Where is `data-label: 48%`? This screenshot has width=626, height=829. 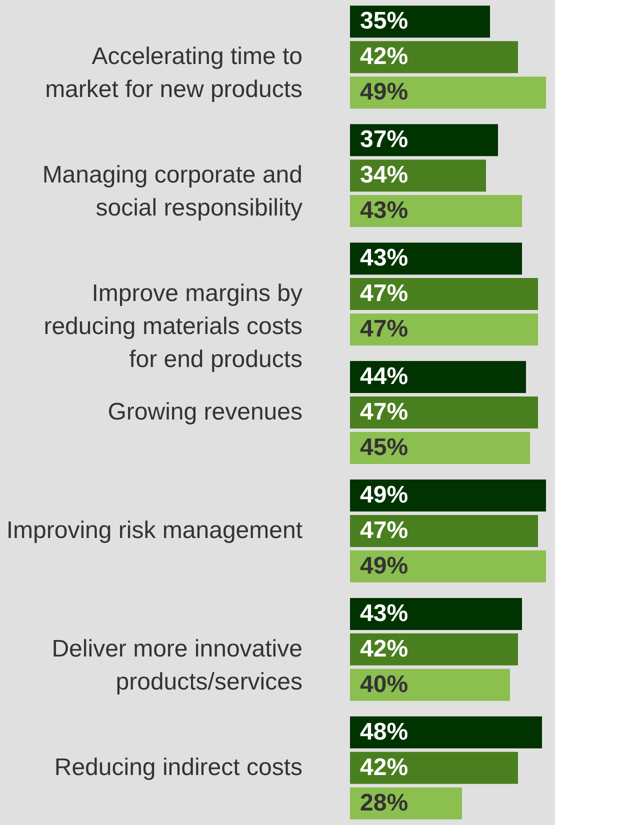 data-label: 48% is located at coordinates (384, 732).